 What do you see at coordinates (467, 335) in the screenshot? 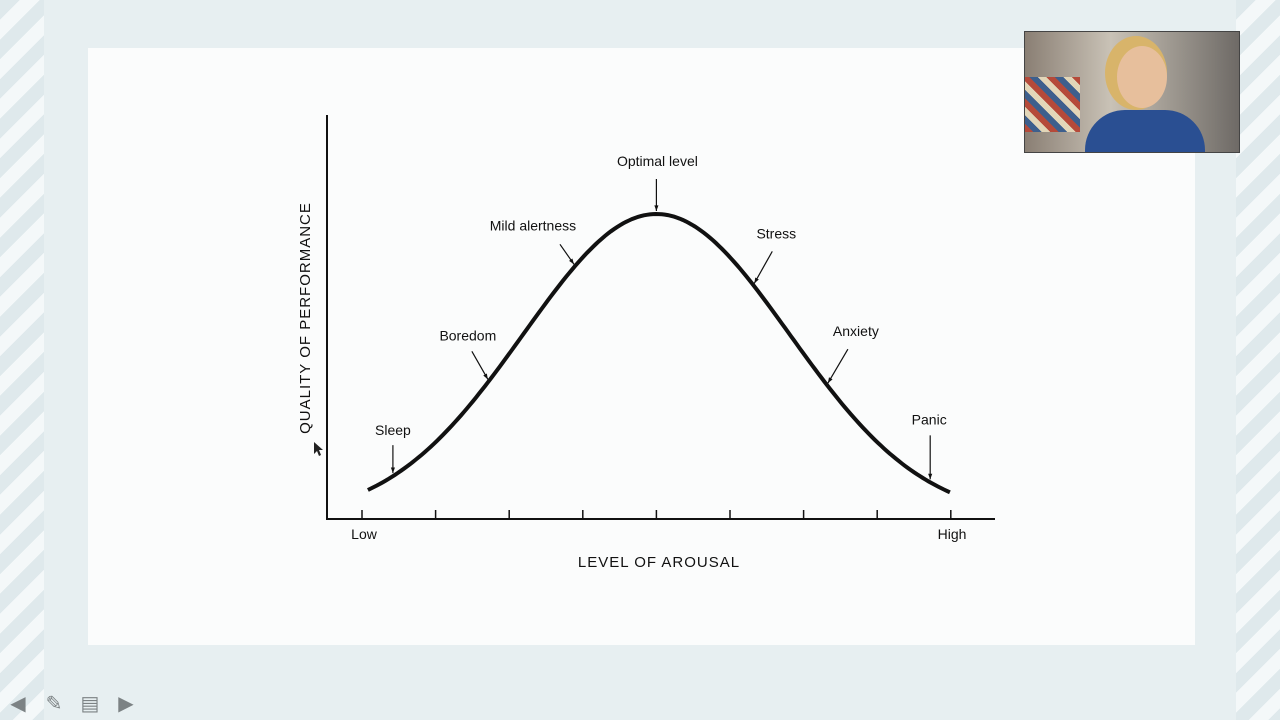
I see `annotation-label: Boredom` at bounding box center [467, 335].